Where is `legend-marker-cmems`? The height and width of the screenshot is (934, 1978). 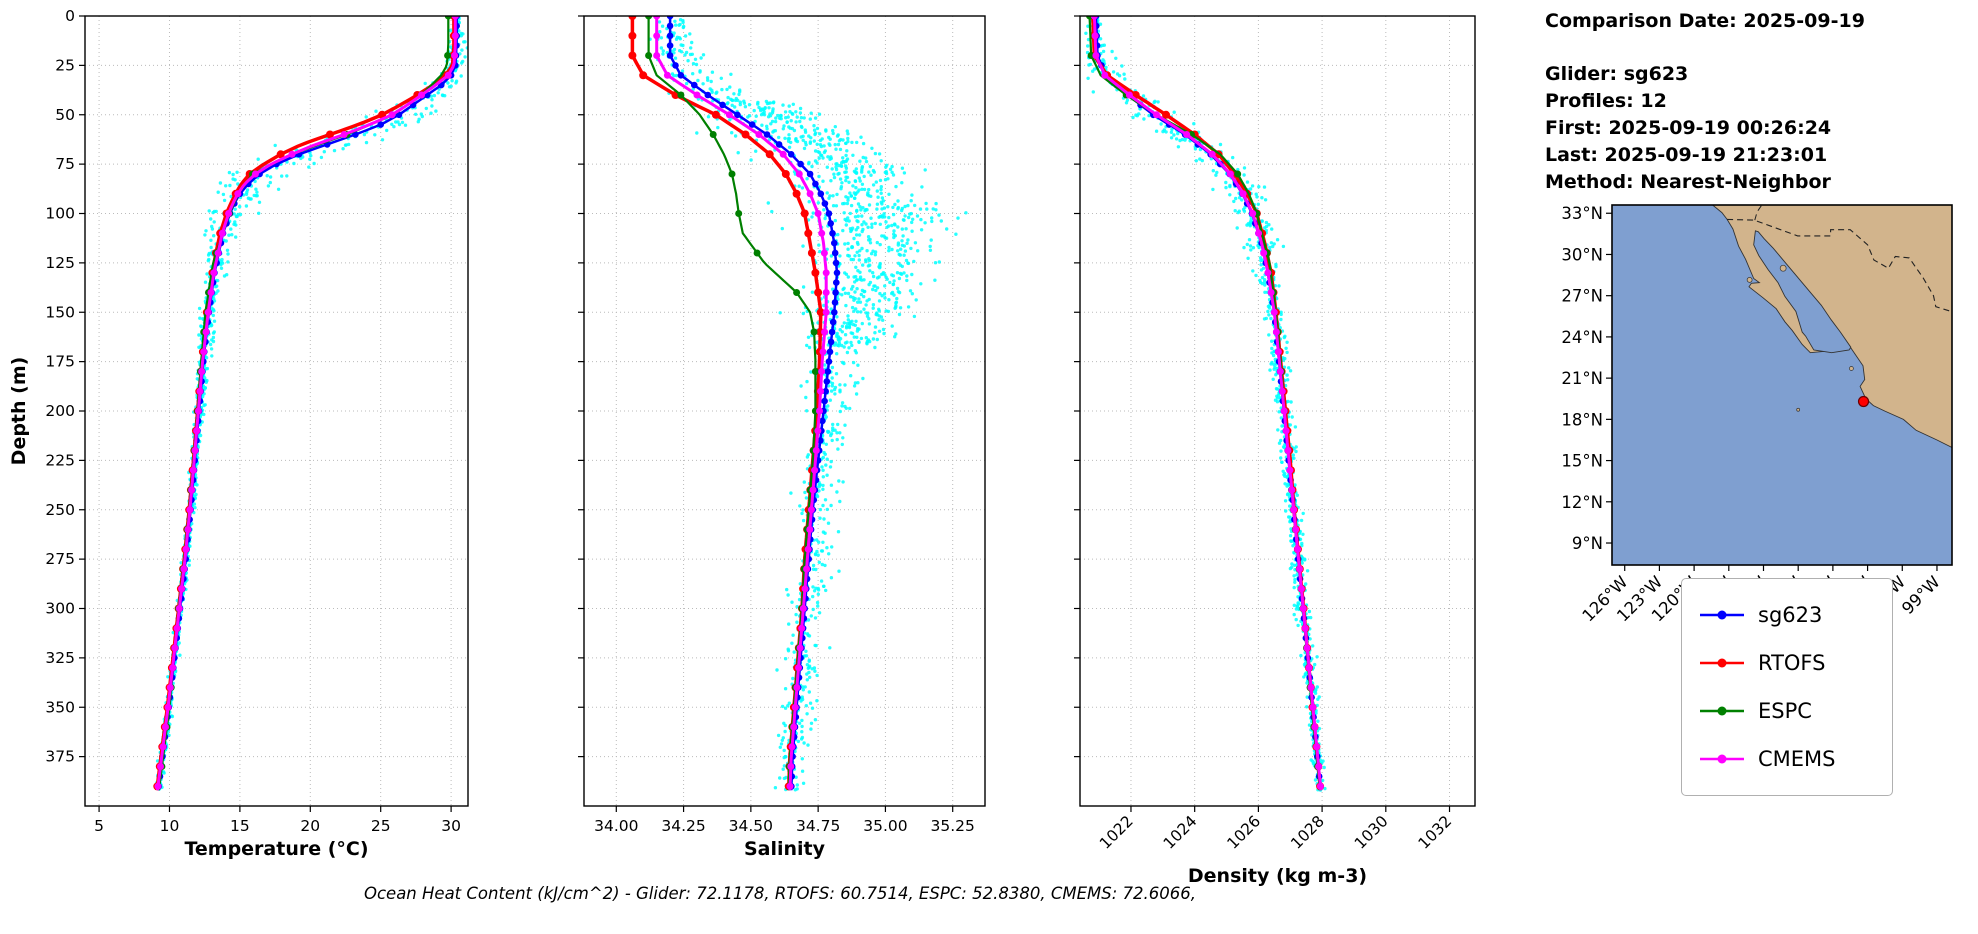
legend-marker-cmems is located at coordinates (1722, 759).